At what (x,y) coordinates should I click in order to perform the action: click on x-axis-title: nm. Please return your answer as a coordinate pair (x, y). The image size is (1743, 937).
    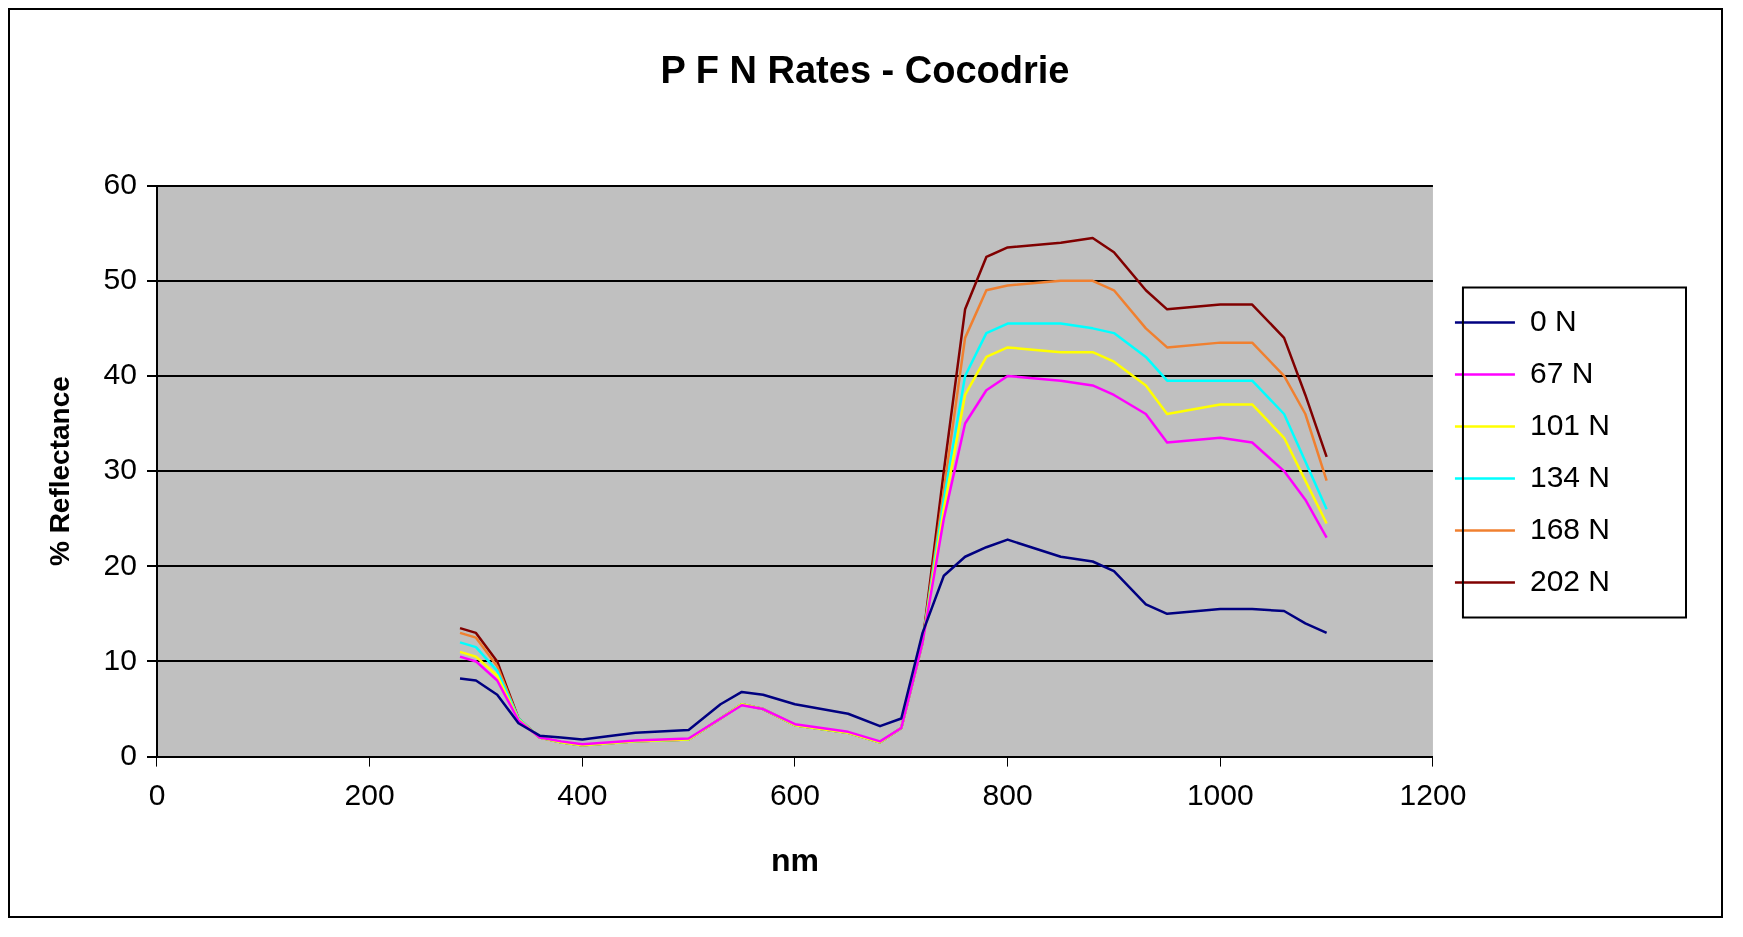
    Looking at the image, I should click on (794, 859).